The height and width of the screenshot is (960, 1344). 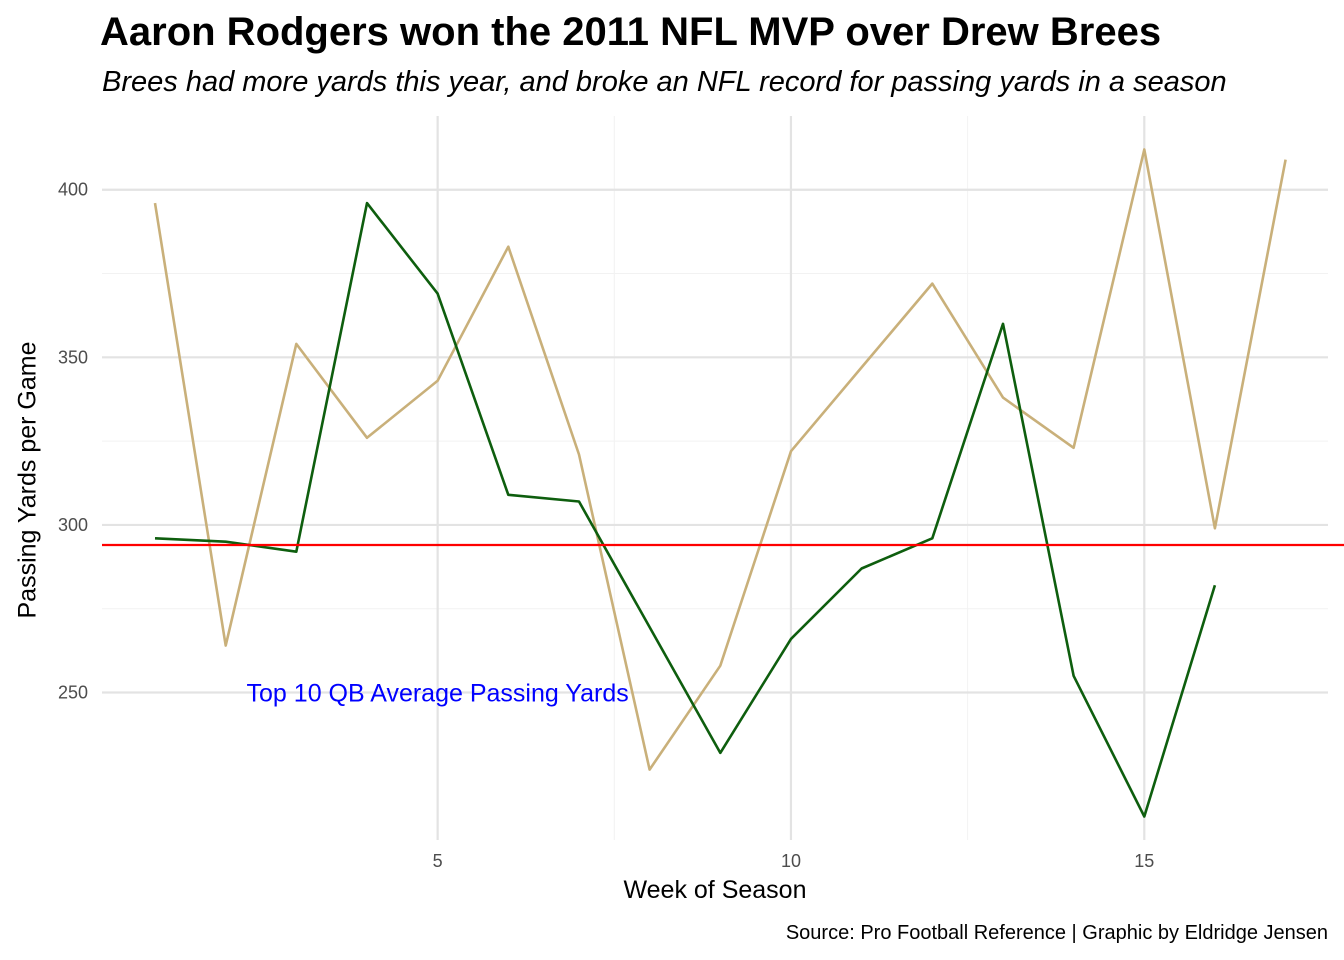 I want to click on annotation-label: Top 10 QB Average Passing Yards, so click(x=438, y=694).